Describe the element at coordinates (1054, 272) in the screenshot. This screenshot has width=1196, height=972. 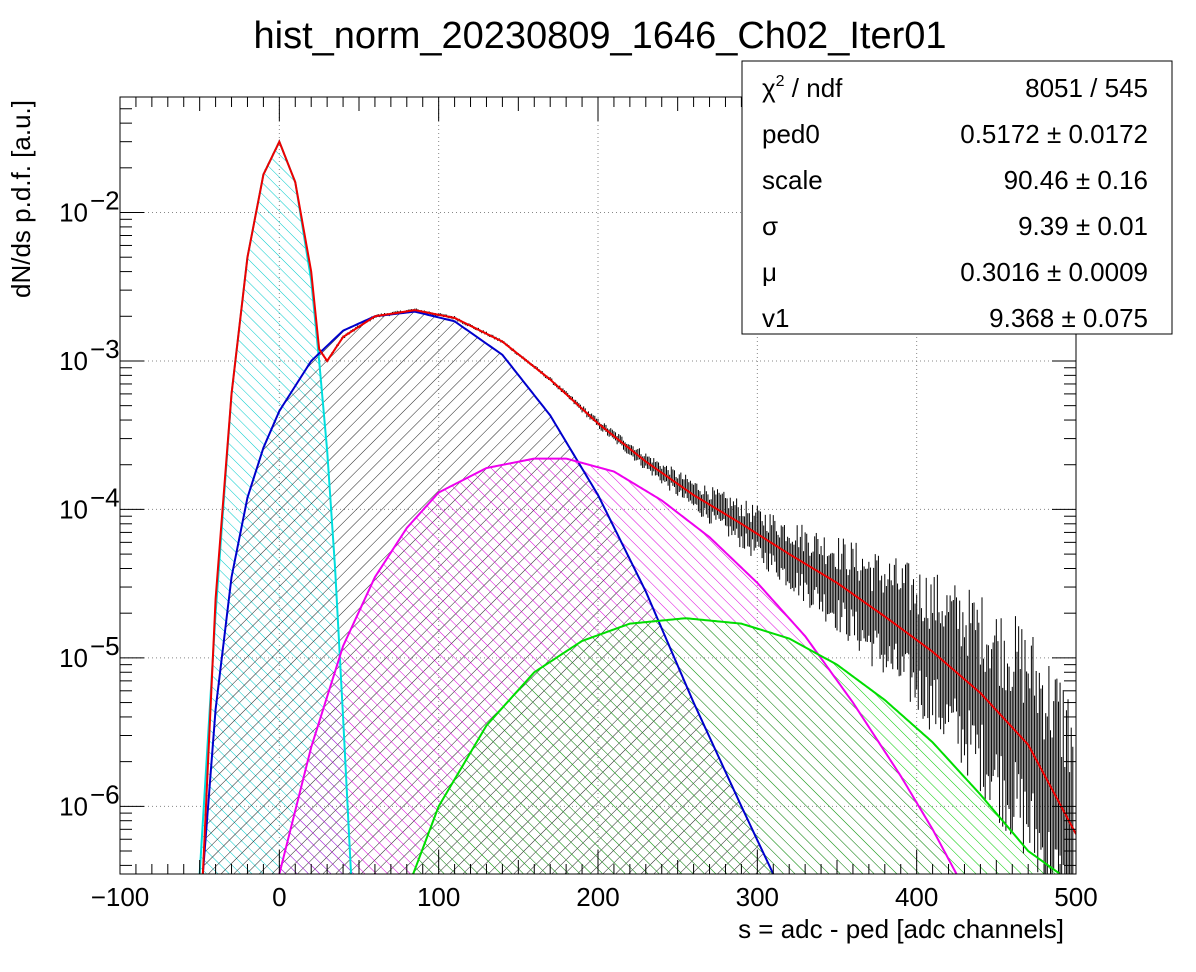
I see `stats-value: 0.3016 ± 0.0009` at that location.